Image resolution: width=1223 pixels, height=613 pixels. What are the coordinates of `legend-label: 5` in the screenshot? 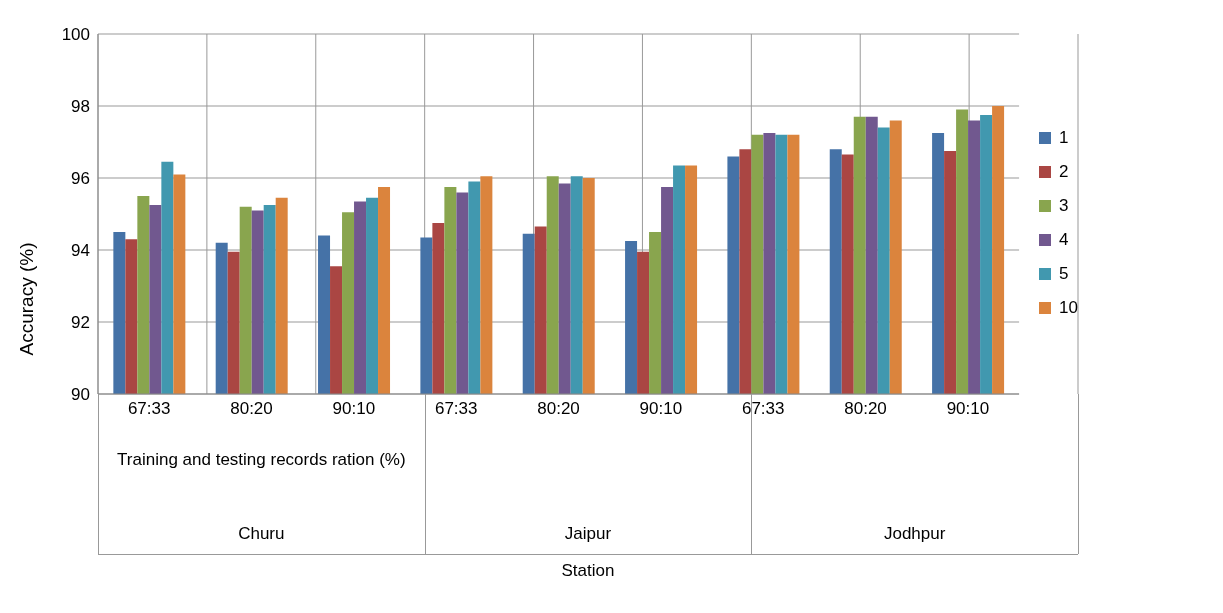 It's located at (1064, 274).